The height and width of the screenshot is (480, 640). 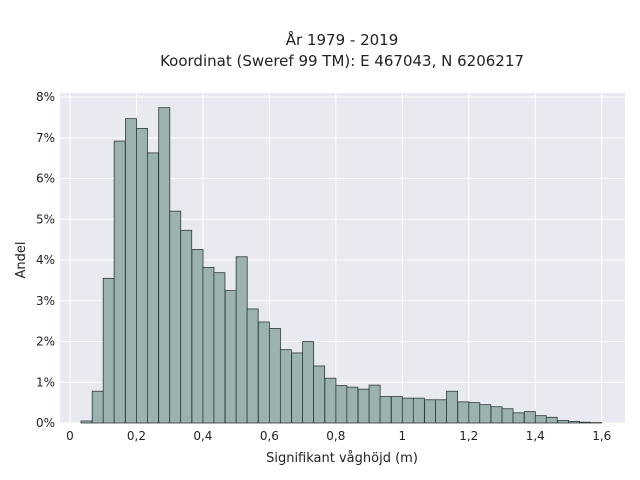 I want to click on y-tick-label: 8%, so click(x=45, y=97).